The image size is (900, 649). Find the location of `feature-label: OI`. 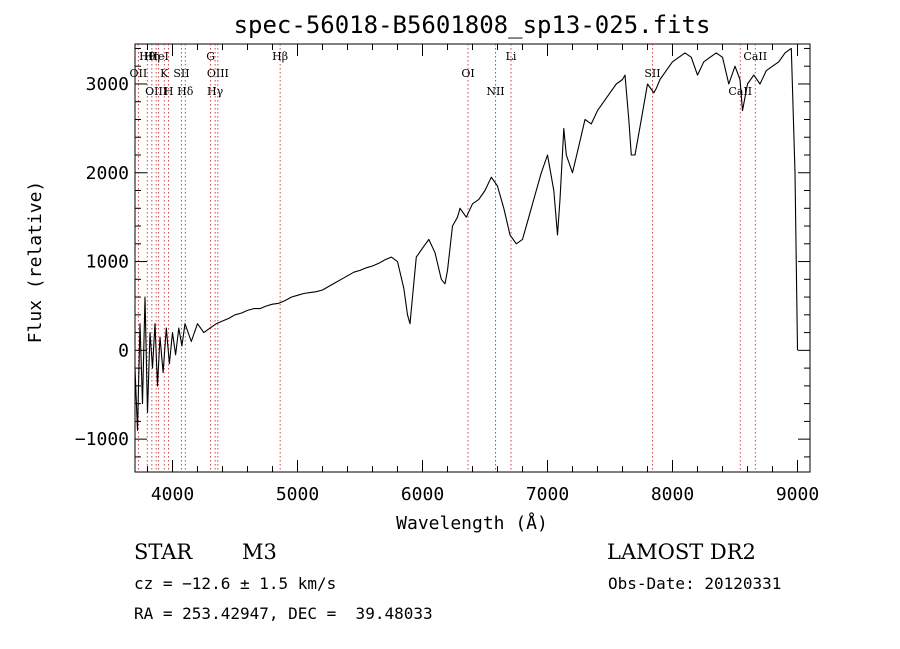

feature-label: OI is located at coordinates (467, 73).